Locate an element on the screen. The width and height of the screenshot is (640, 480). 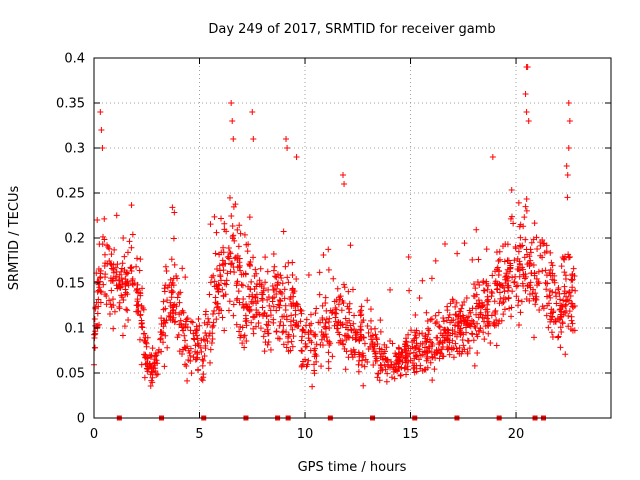
y-tick-label: 0.25 is located at coordinates (70, 194).